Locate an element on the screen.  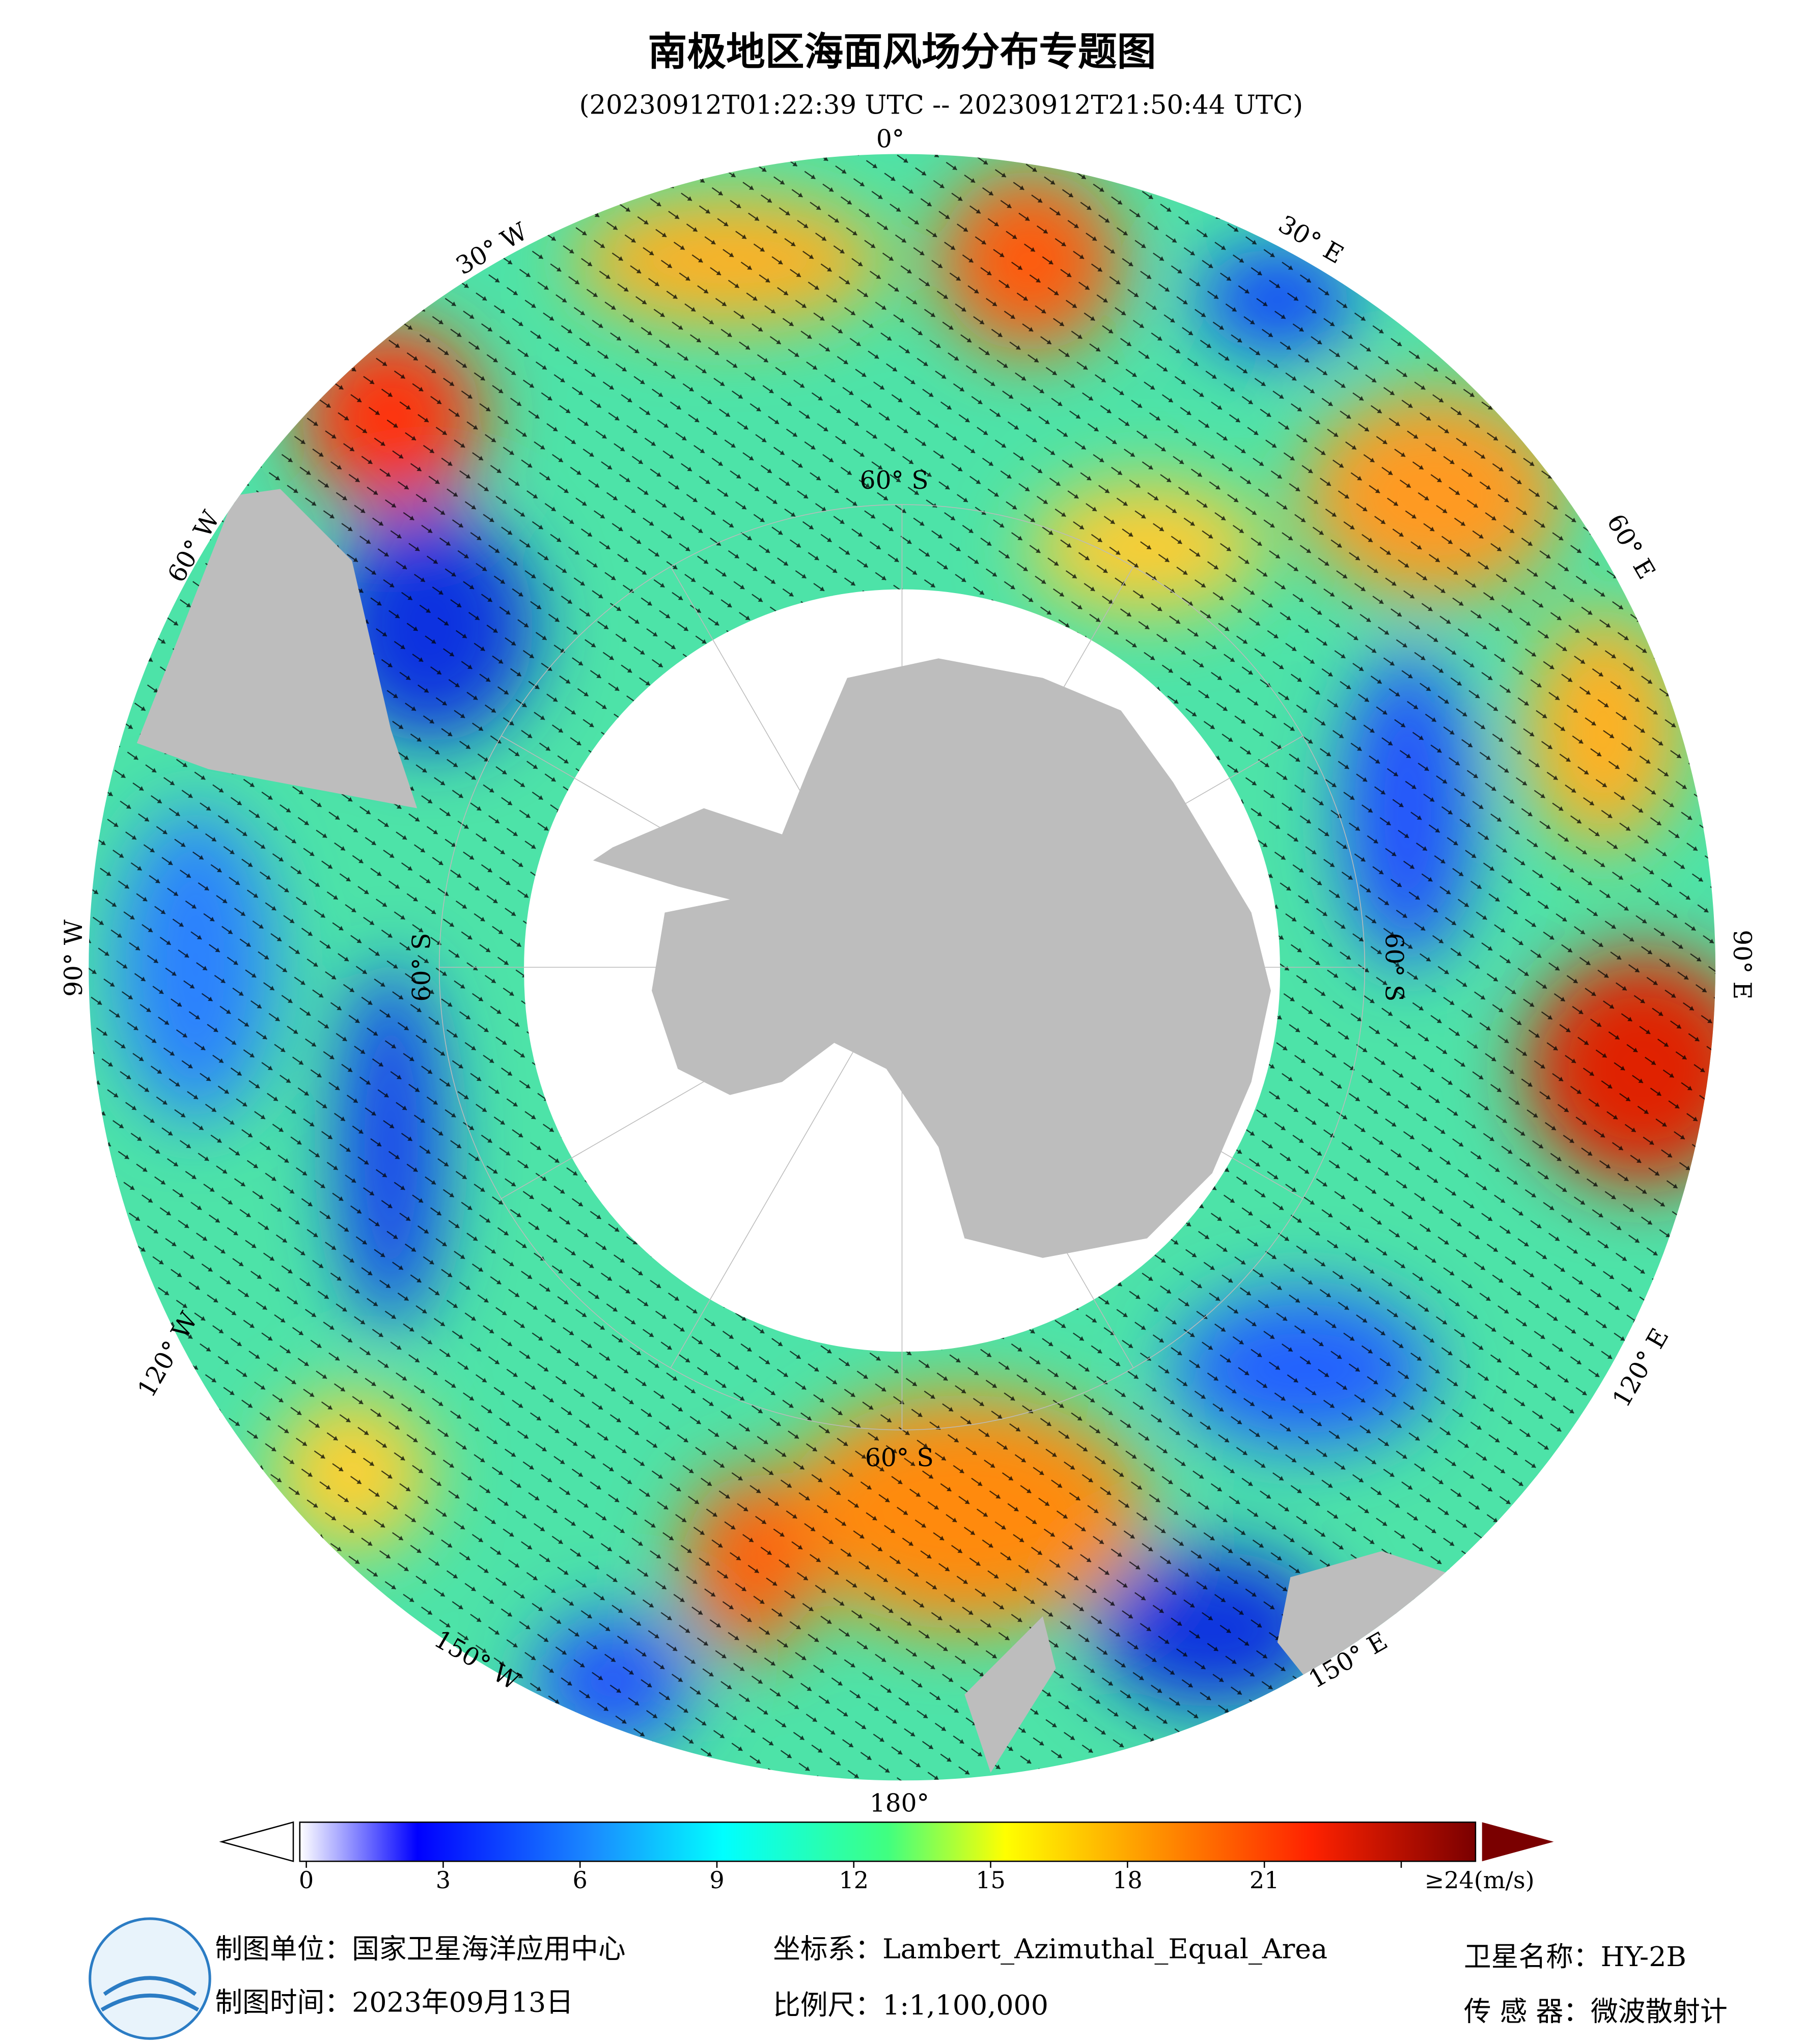
longitude-label: 180° is located at coordinates (899, 1803).